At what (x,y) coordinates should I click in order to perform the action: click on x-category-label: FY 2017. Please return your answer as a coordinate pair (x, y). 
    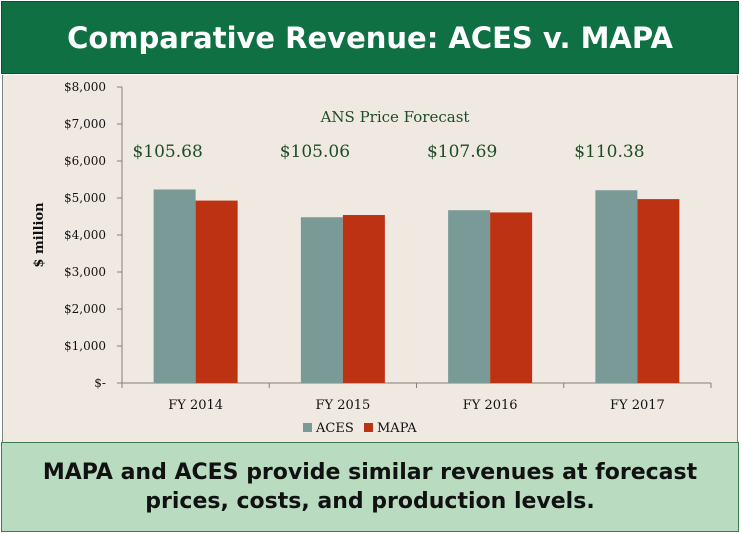
    Looking at the image, I should click on (637, 405).